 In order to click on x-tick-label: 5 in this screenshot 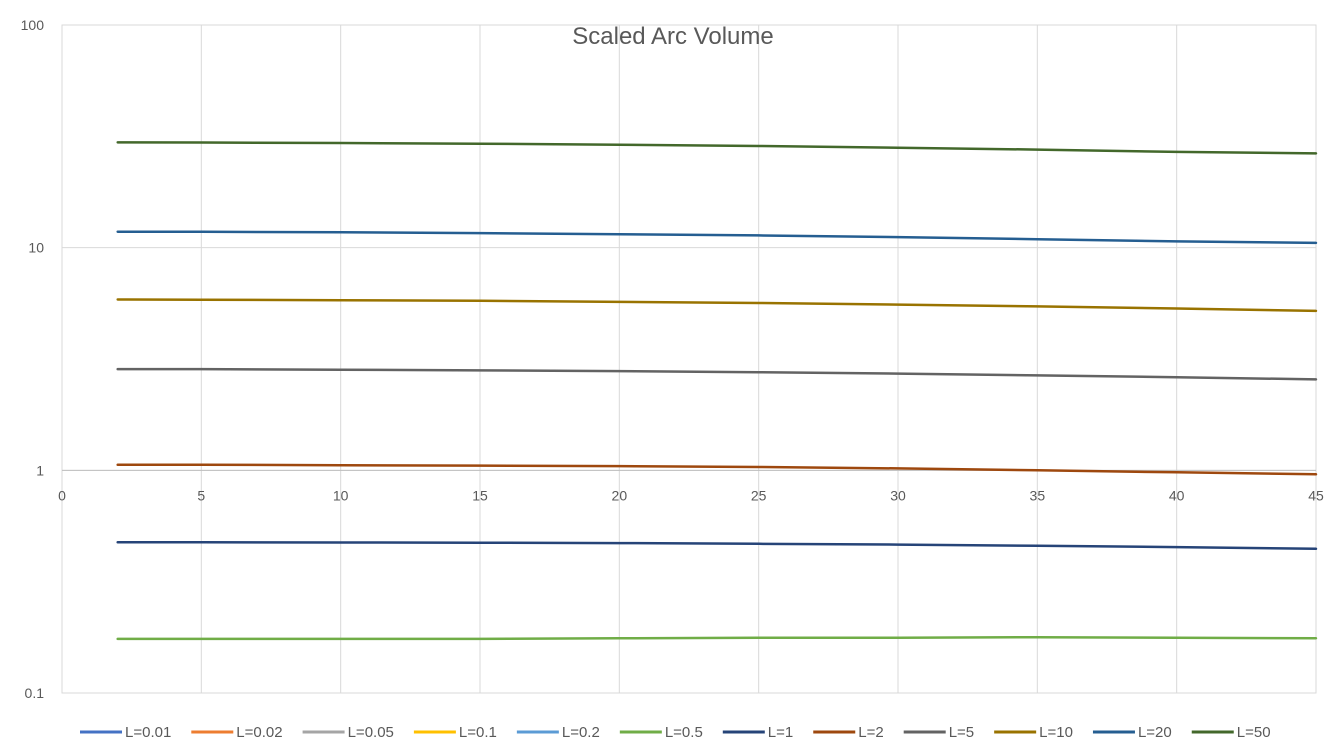, I will do `click(201, 495)`.